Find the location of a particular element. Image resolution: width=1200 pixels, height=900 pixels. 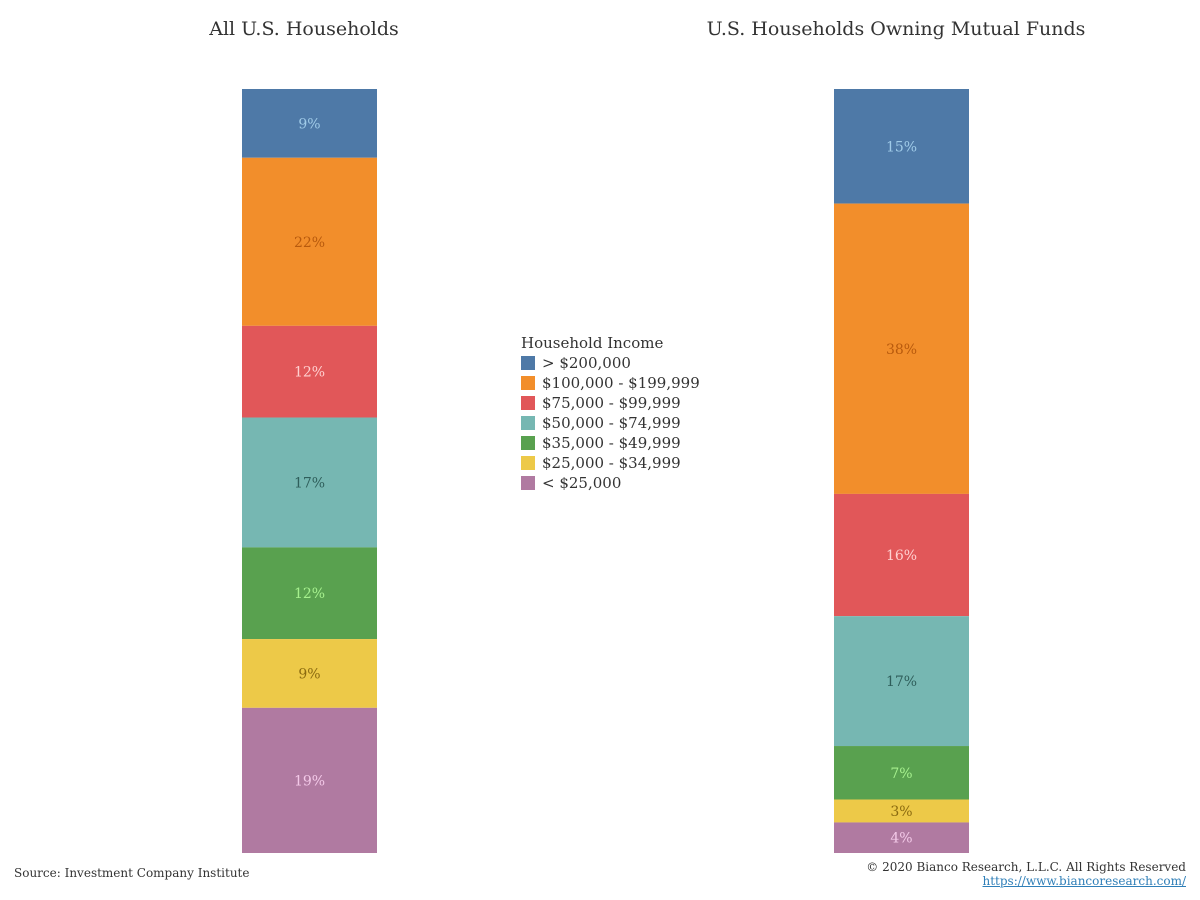

data-label: 15% is located at coordinates (901, 147).